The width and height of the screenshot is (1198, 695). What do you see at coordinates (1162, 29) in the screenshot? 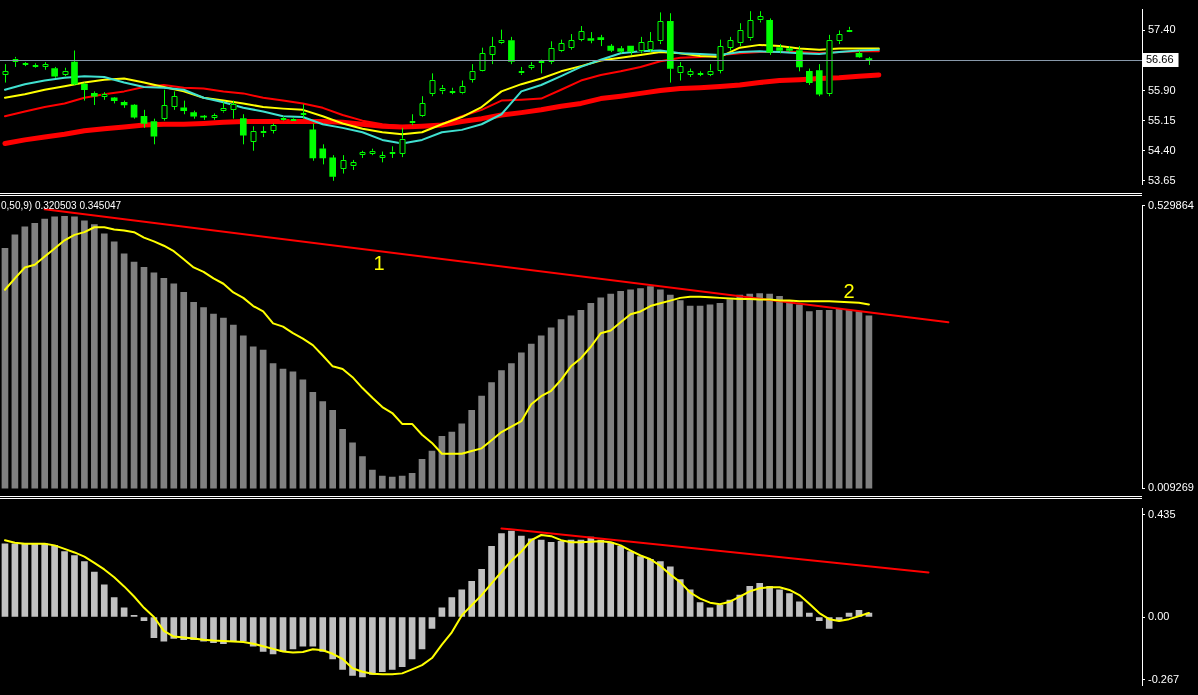
I see `y-tick-label: 57.40` at bounding box center [1162, 29].